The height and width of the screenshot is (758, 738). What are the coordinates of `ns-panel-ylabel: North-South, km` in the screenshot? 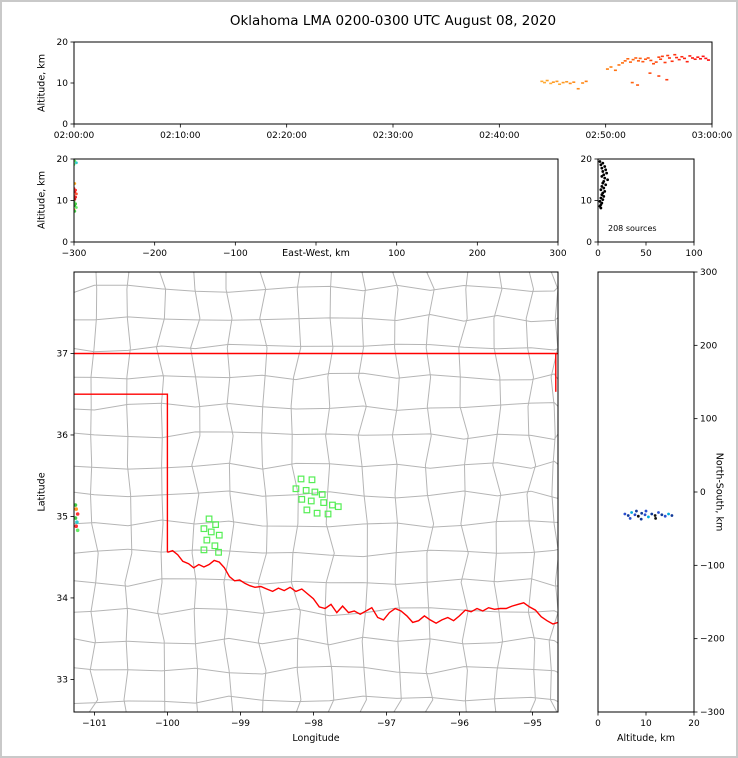 It's located at (719, 492).